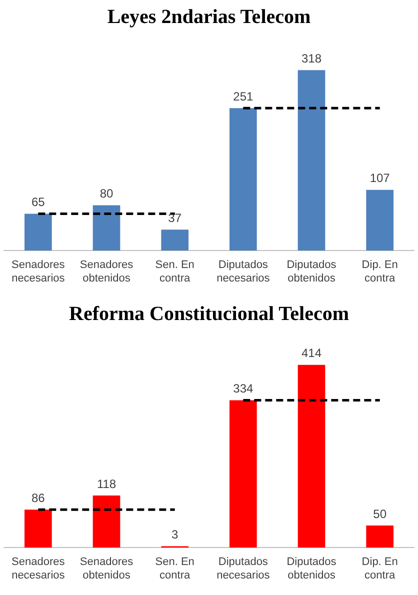 The width and height of the screenshot is (418, 595). What do you see at coordinates (38, 202) in the screenshot?
I see `data-label: 65` at bounding box center [38, 202].